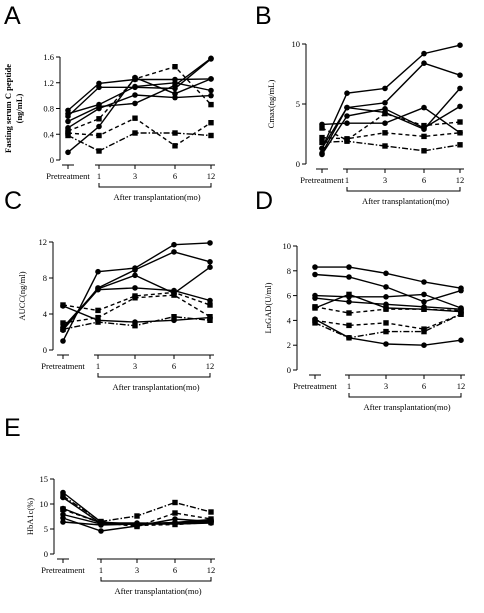 The image size is (484, 613). Describe the element at coordinates (46, 529) in the screenshot. I see `y-tick-label: 5` at that location.